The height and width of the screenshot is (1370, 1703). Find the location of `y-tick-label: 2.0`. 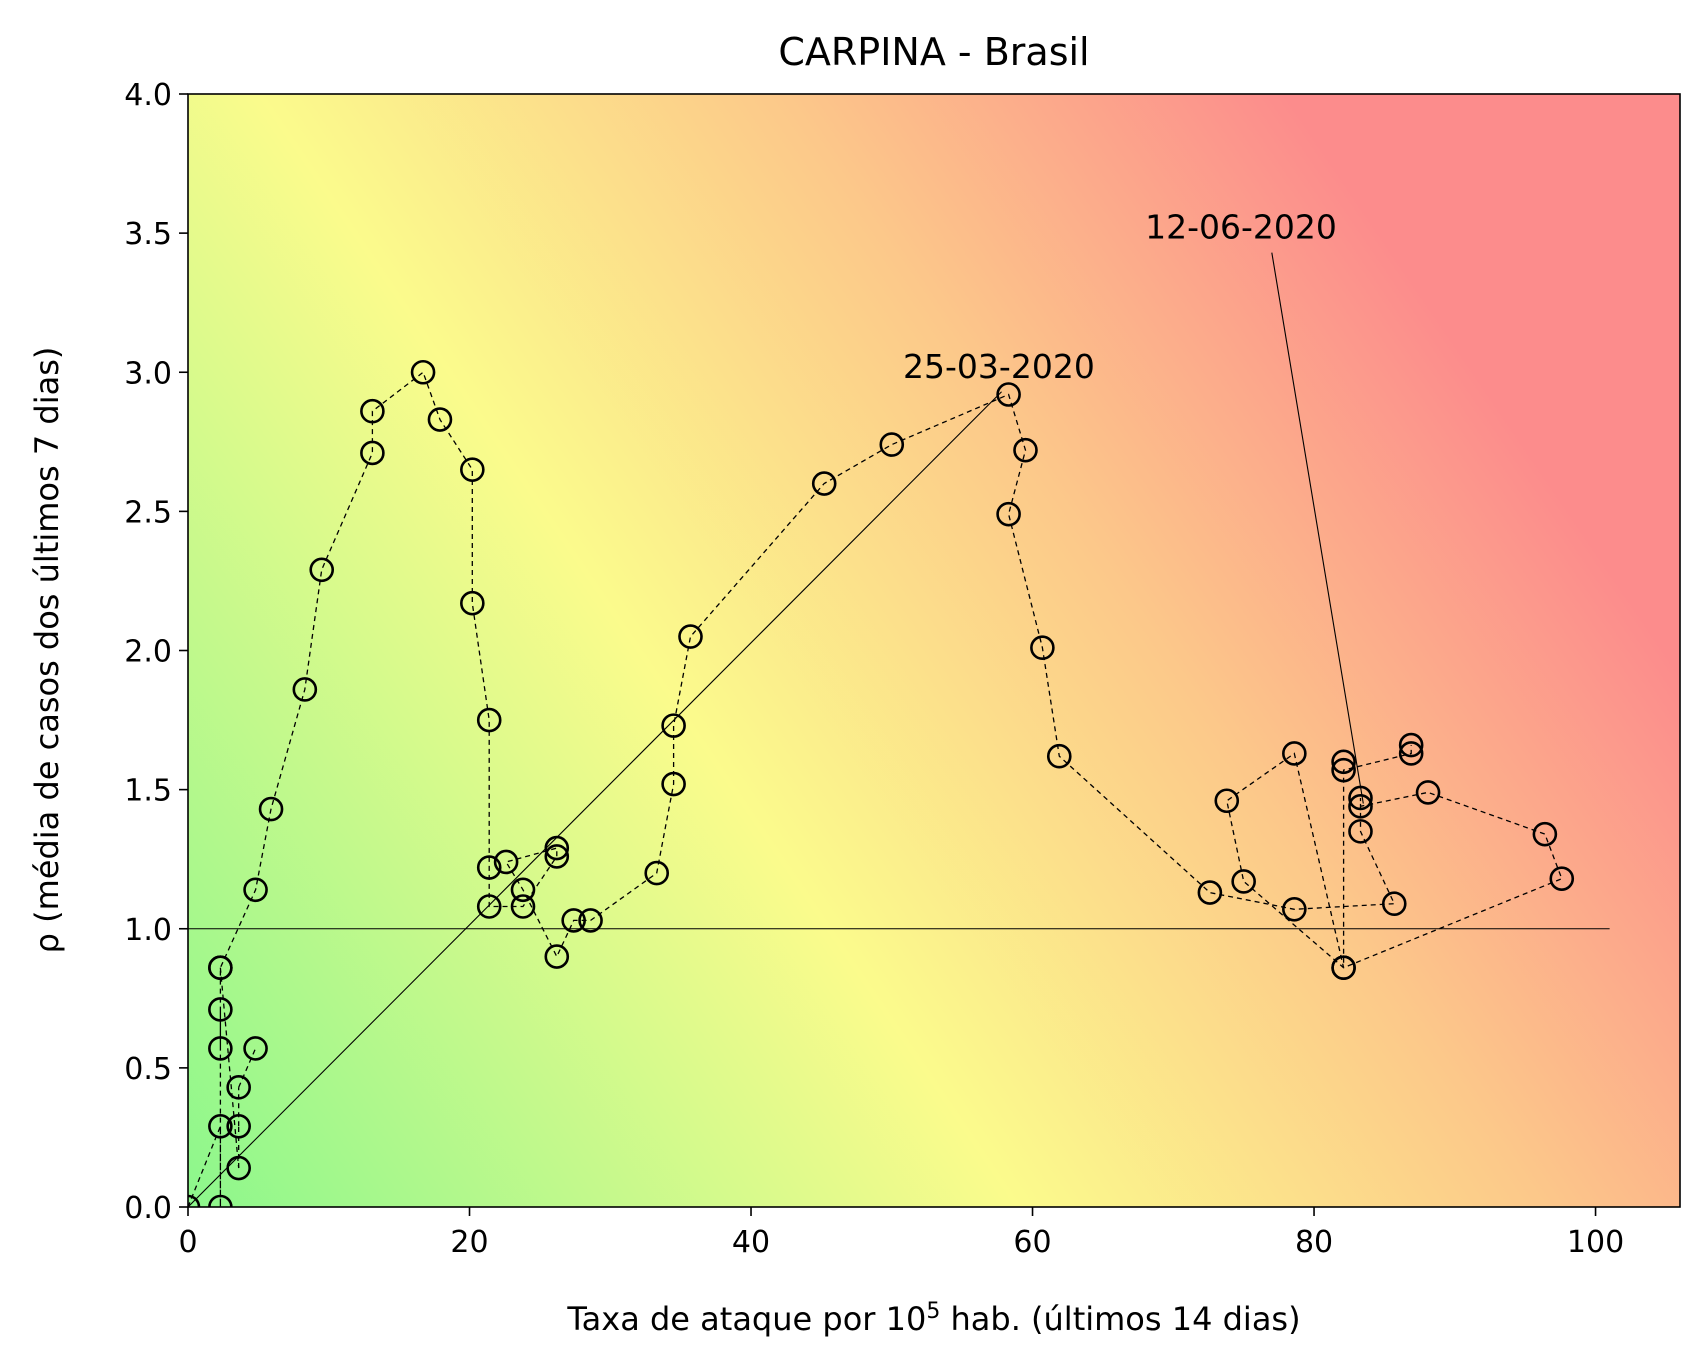

y-tick-label: 2.0 is located at coordinates (148, 652).